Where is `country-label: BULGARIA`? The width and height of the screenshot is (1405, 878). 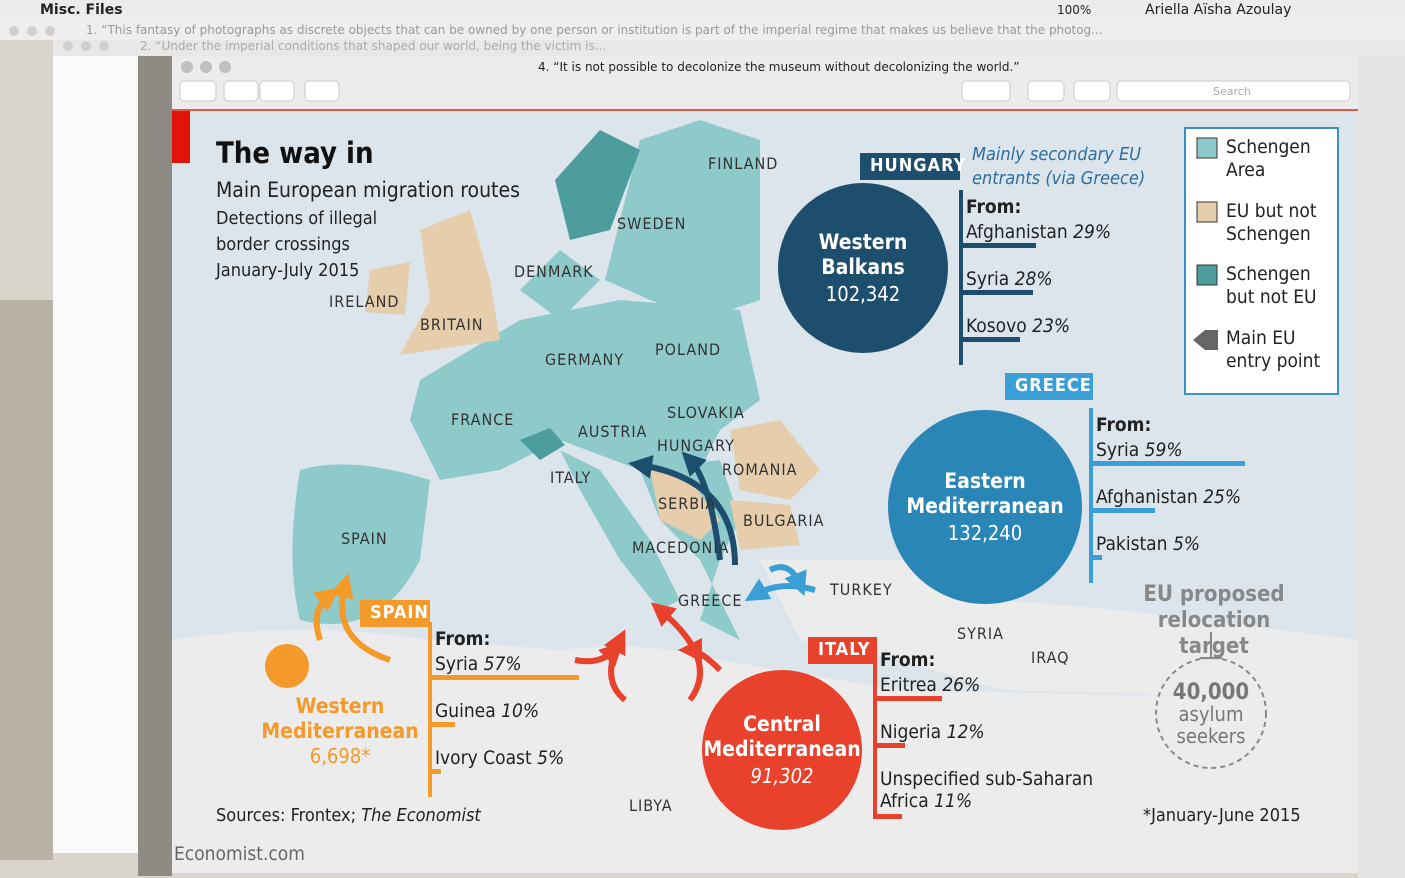
country-label: BULGARIA is located at coordinates (784, 520).